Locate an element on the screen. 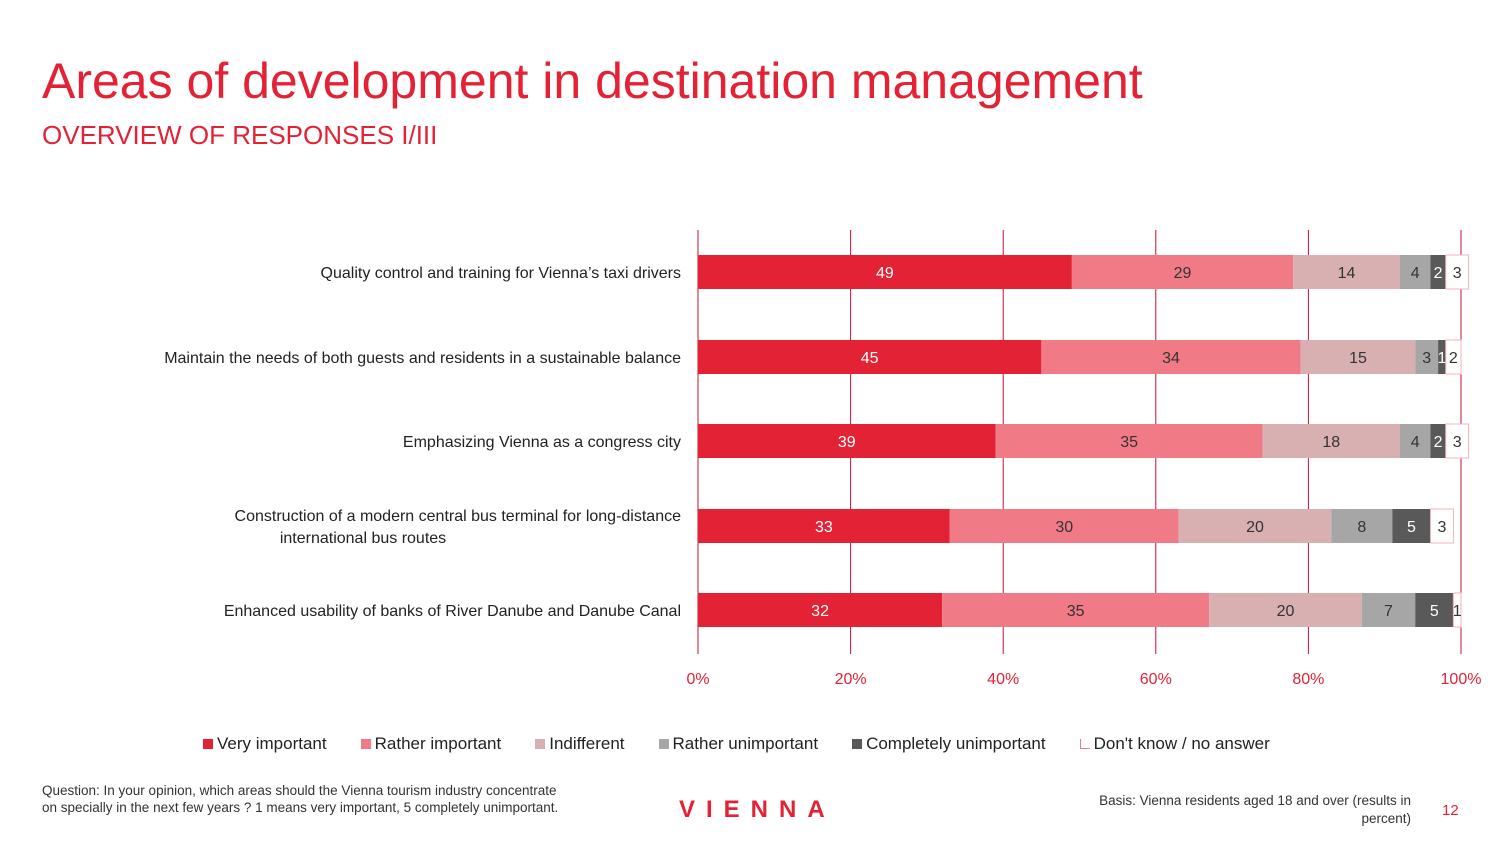 The image size is (1500, 844). page-subtitle: OVERVIEW OF RESPONSES I/III is located at coordinates (240, 135).